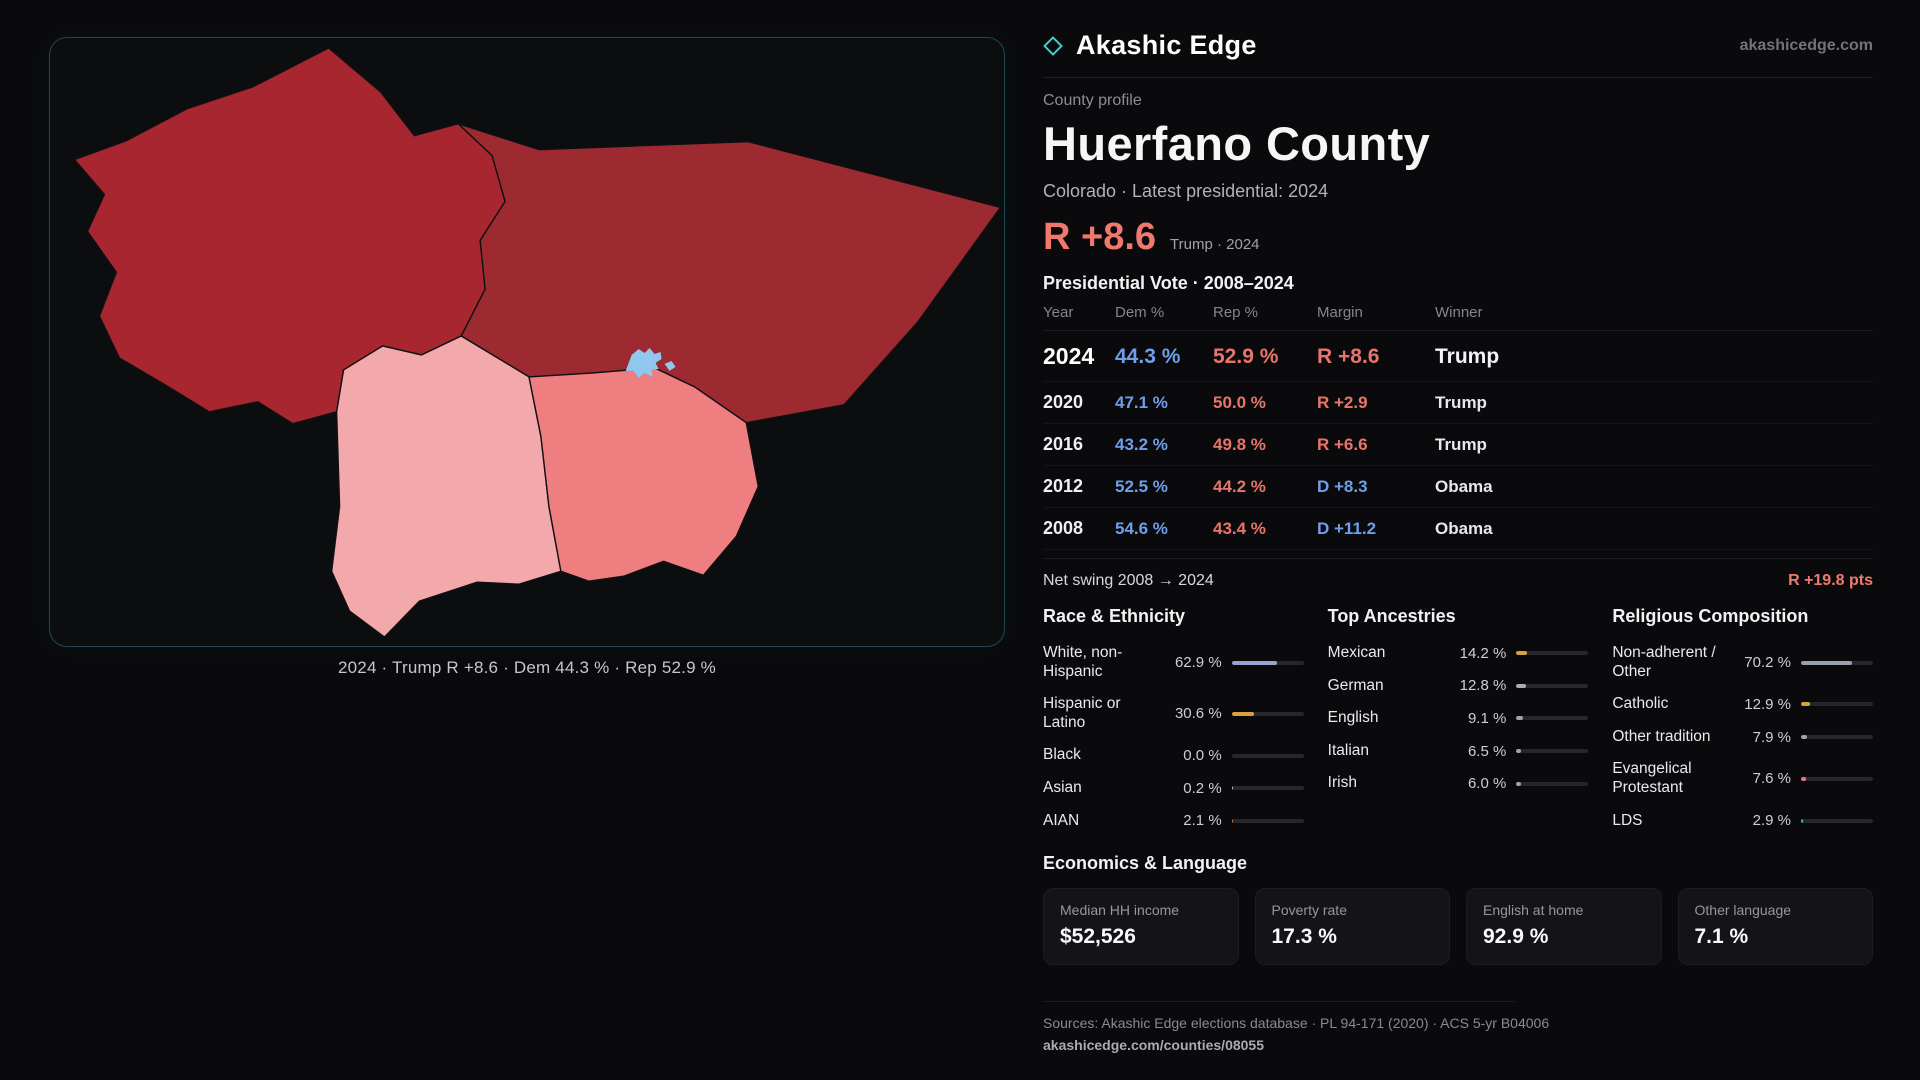 Image resolution: width=1920 pixels, height=1080 pixels. What do you see at coordinates (1063, 444) in the screenshot?
I see `cell-year: 2016` at bounding box center [1063, 444].